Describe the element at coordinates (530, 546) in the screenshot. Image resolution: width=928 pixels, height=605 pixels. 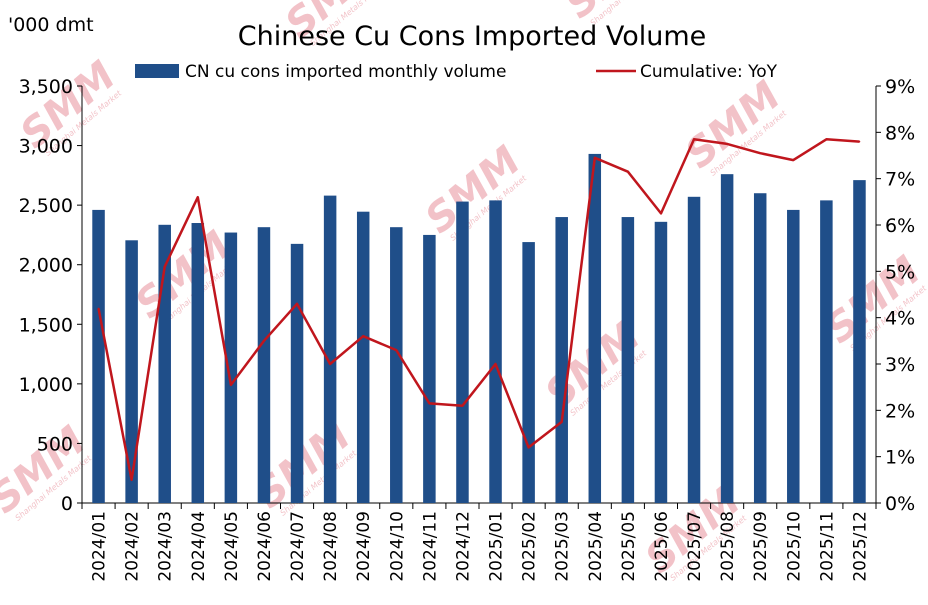
I see `x-tick-label: 2025/02` at that location.